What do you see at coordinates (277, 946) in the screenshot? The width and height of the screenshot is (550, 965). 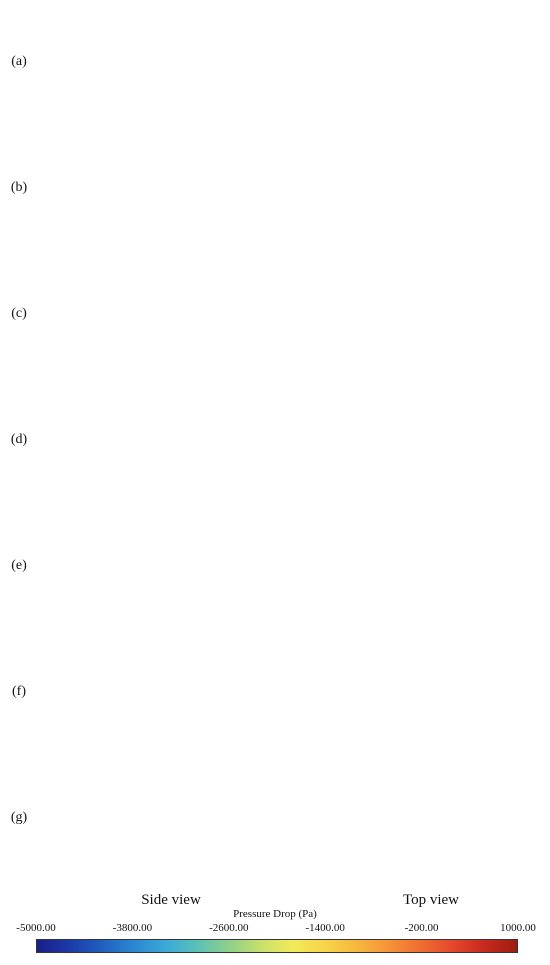 I see `colorbar` at bounding box center [277, 946].